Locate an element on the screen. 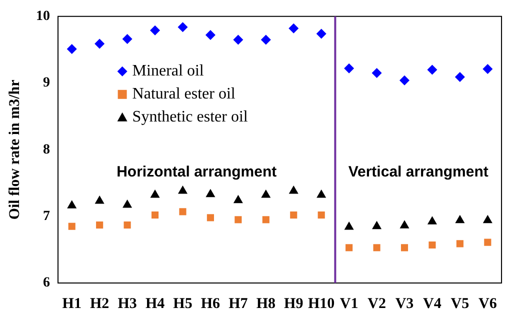 The image size is (509, 329). y-tick-label: 6 is located at coordinates (46, 283).